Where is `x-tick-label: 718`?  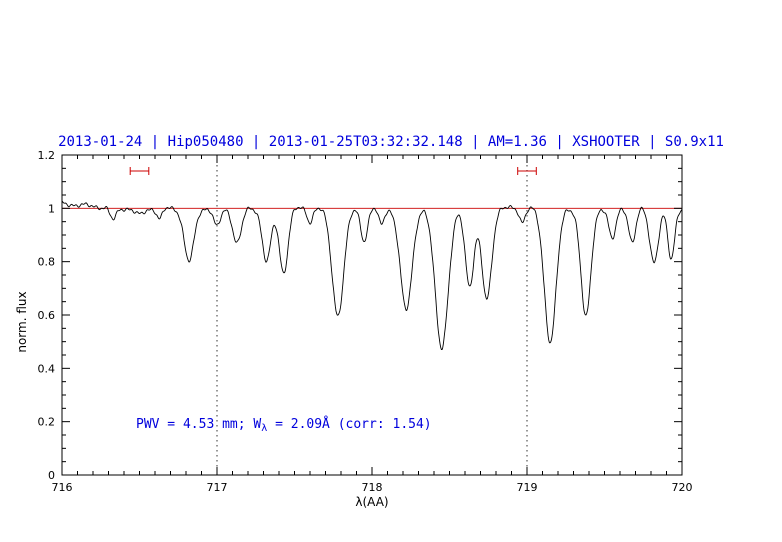 x-tick-label: 718 is located at coordinates (372, 487).